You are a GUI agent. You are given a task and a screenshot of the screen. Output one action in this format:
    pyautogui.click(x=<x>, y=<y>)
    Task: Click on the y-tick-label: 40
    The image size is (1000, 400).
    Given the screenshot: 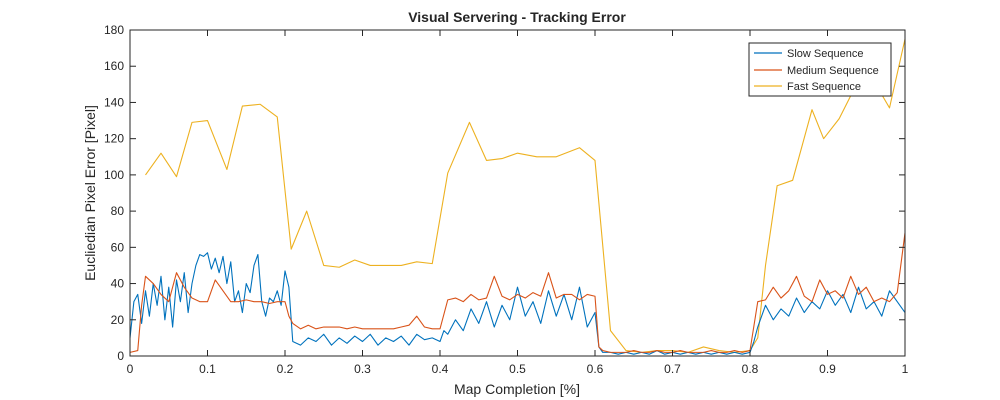 What is the action you would take?
    pyautogui.click(x=118, y=284)
    